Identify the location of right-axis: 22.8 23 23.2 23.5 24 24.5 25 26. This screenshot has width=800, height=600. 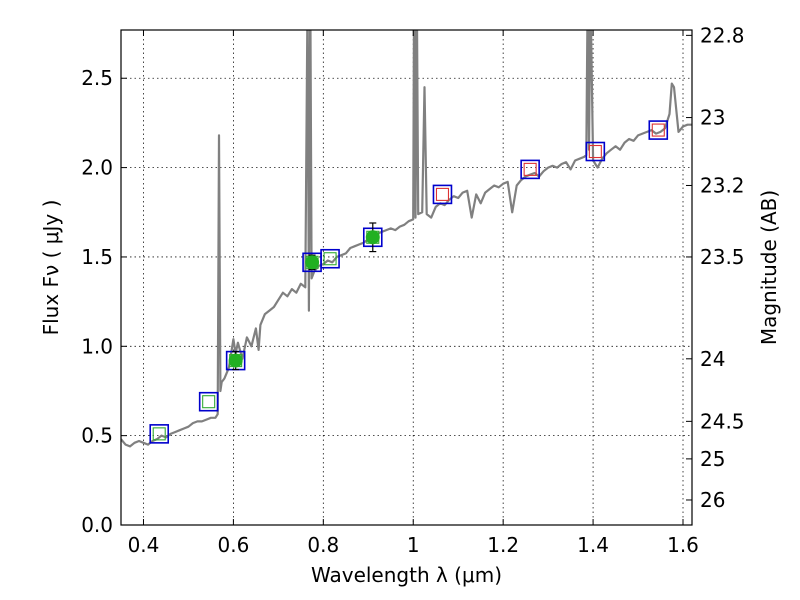
(715, 267).